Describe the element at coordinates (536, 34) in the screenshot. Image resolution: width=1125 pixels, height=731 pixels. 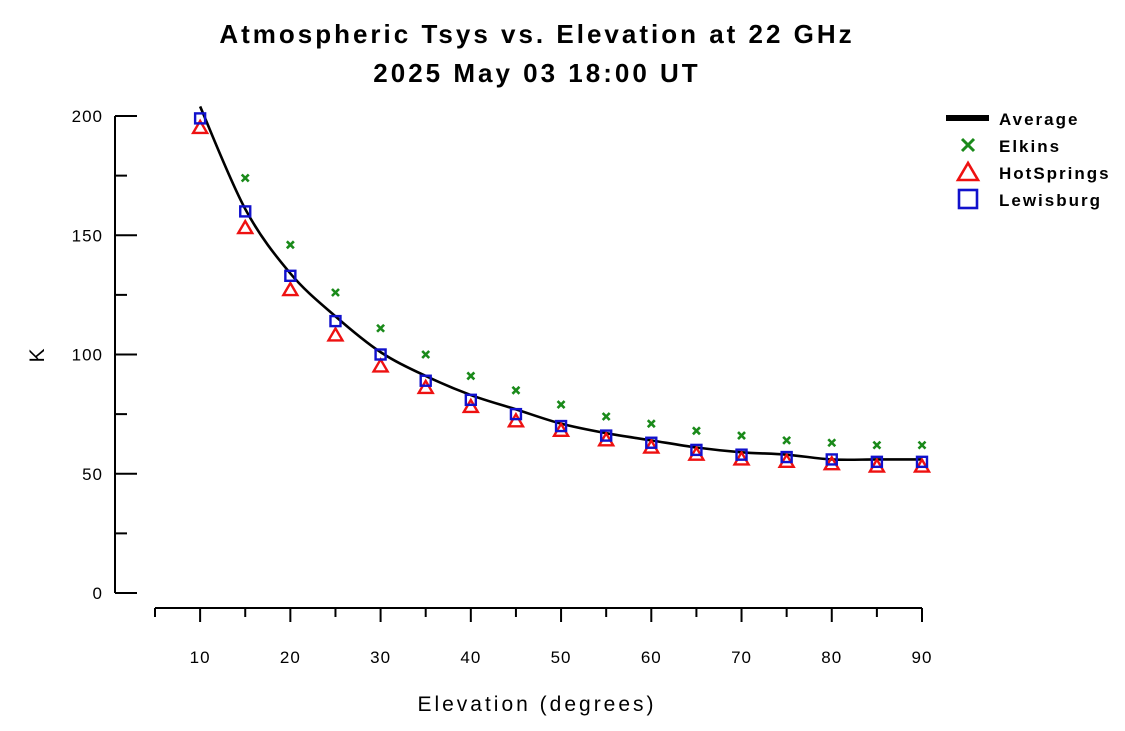
I see `chart-title: Atmospheric Tsys vs. Elevation at 22 GHz` at that location.